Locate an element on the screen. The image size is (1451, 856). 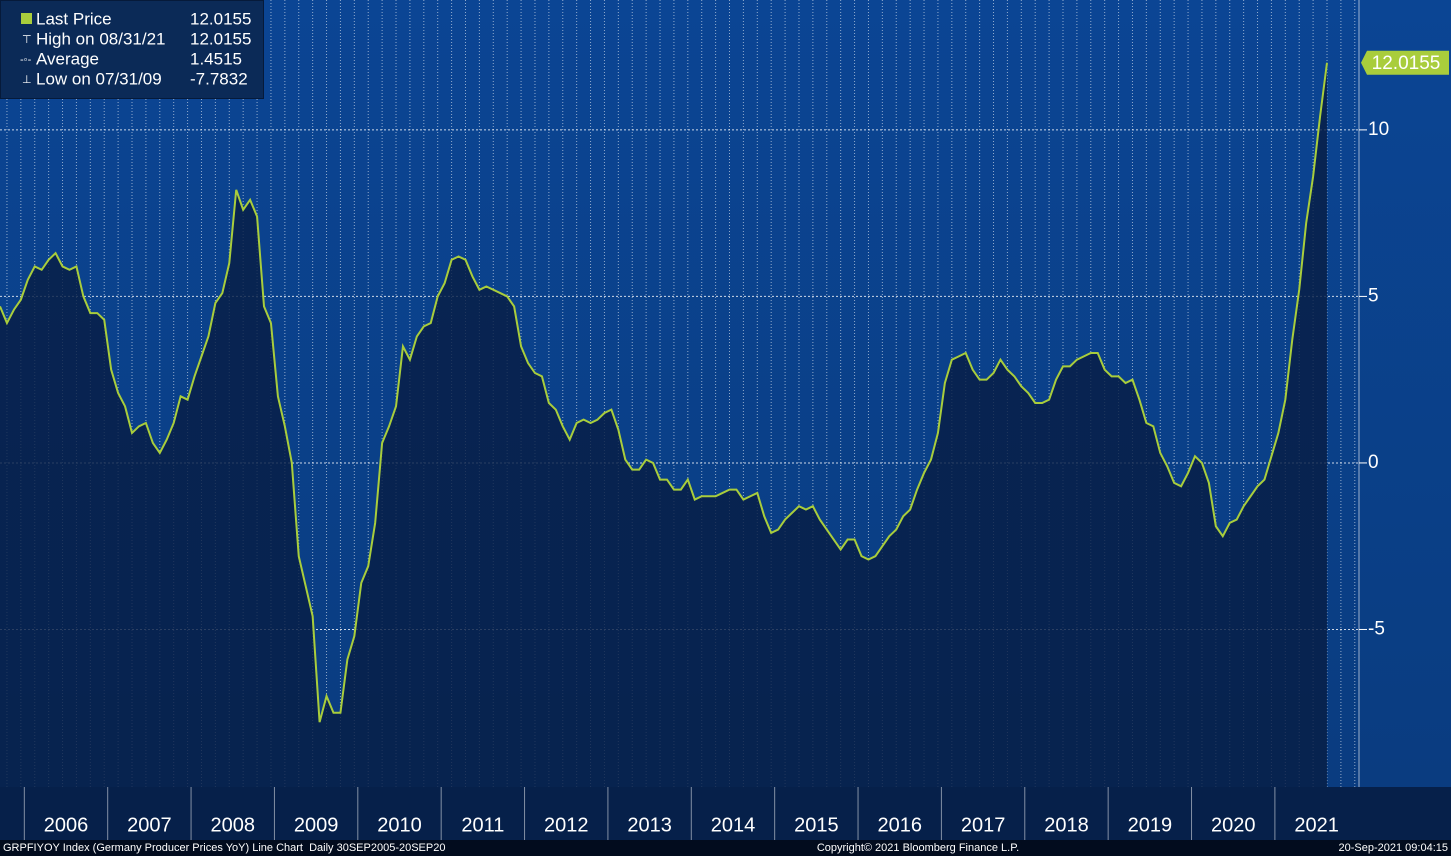
legend-box is located at coordinates (132, 49).